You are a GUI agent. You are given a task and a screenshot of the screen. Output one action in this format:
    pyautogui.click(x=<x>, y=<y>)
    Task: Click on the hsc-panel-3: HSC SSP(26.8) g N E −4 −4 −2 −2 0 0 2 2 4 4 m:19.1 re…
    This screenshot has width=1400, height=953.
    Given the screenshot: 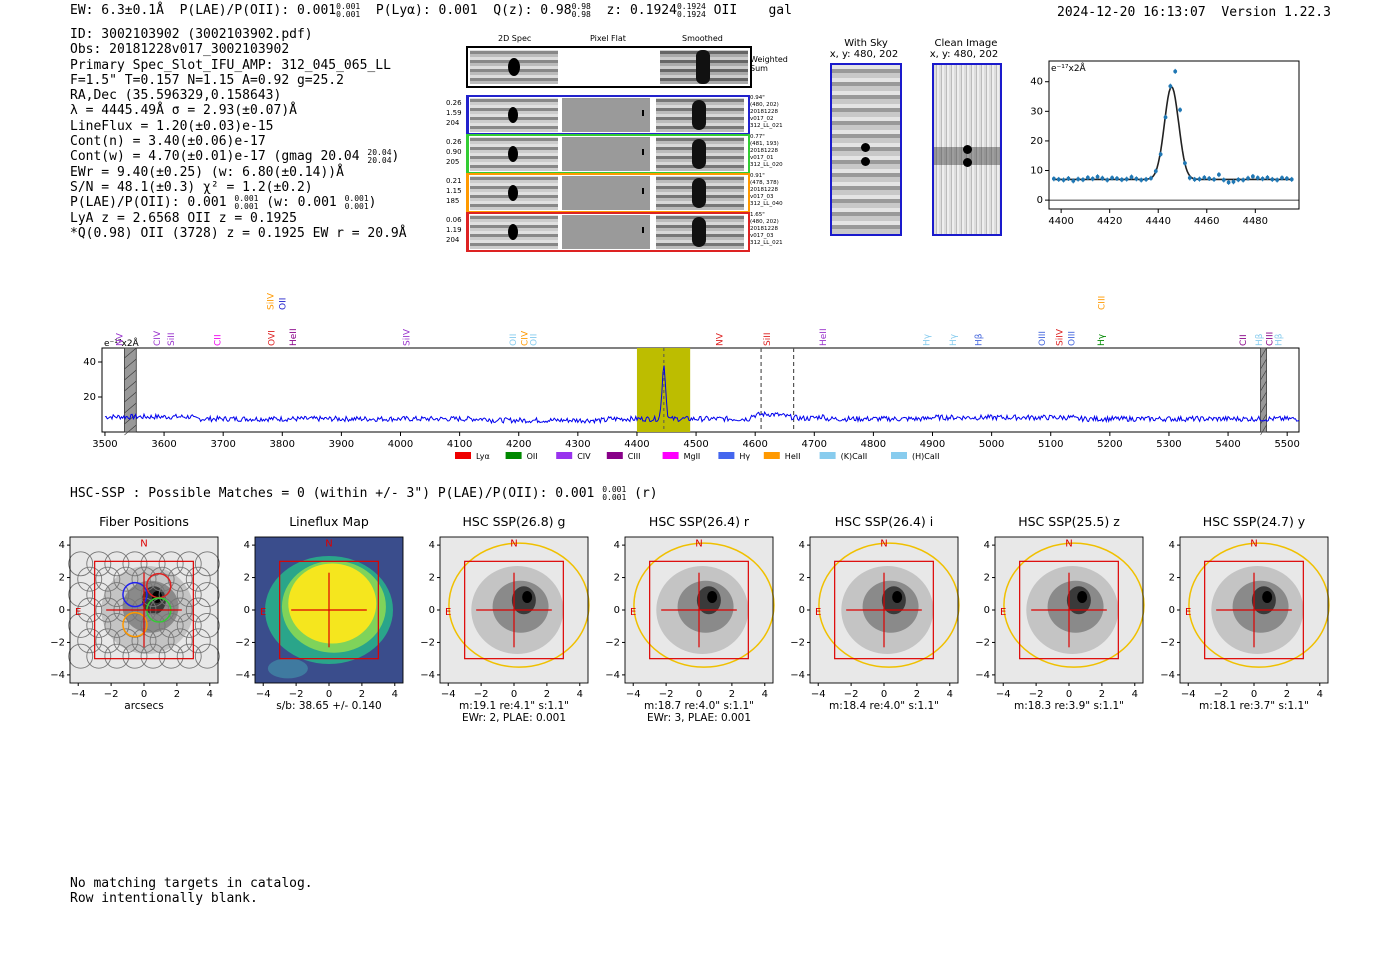 What is the action you would take?
    pyautogui.click(x=515, y=618)
    